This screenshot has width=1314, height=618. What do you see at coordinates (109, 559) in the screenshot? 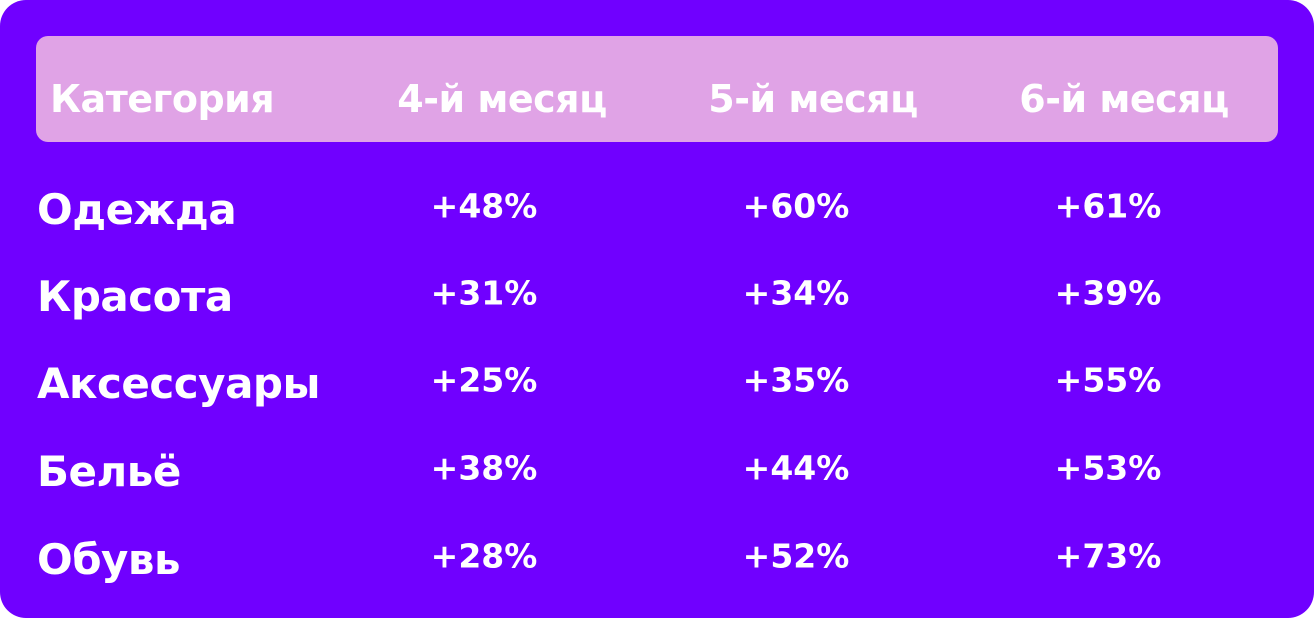
I see `row-label: Обувь` at bounding box center [109, 559].